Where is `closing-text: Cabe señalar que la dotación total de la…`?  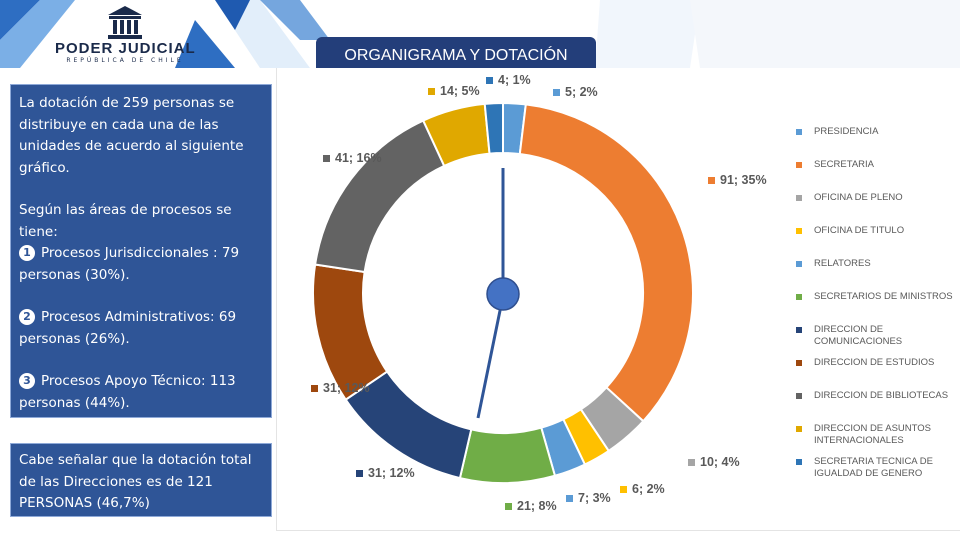
closing-text: Cabe señalar que la dotación total de la… is located at coordinates (135, 481).